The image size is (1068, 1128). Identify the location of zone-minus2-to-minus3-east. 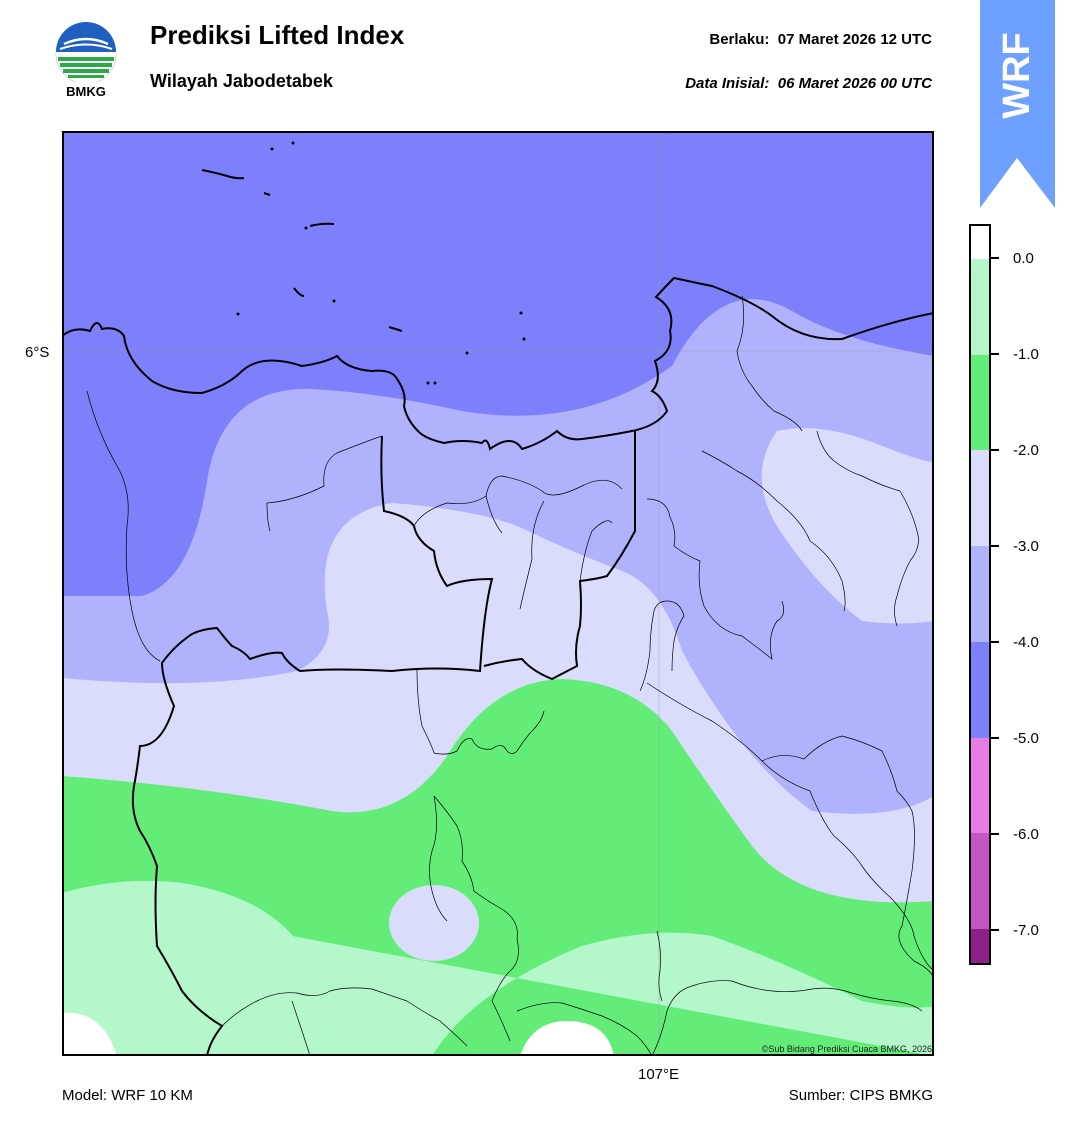
(847, 526).